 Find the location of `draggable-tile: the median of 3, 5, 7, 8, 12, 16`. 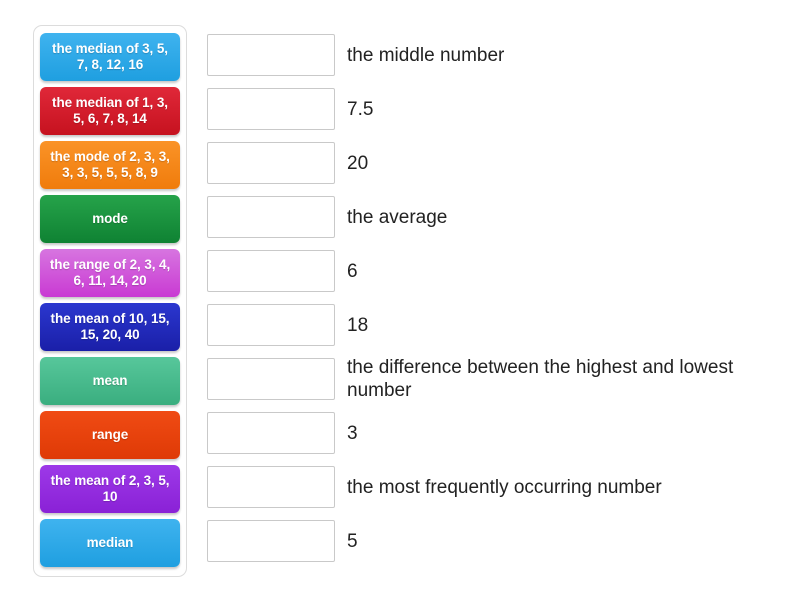

draggable-tile: the median of 3, 5, 7, 8, 12, 16 is located at coordinates (110, 57).